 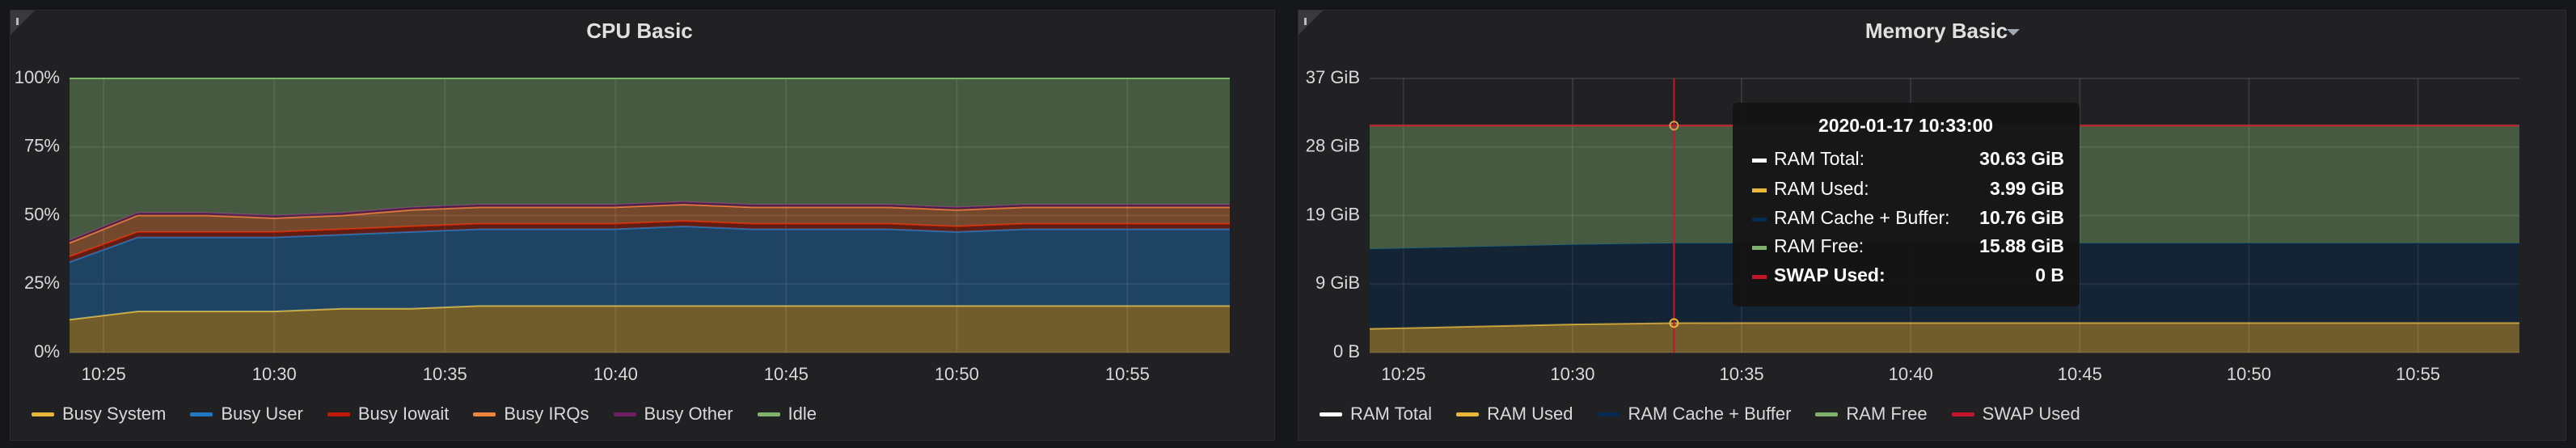 I want to click on legend-item: Busy Other, so click(x=673, y=414).